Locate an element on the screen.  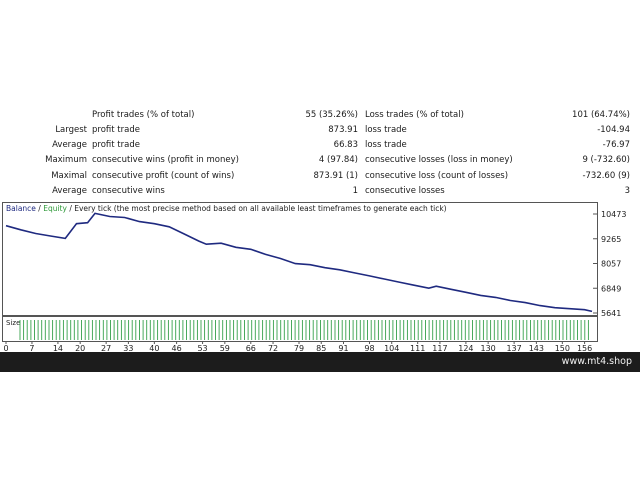
y-tick-label: 5641 is located at coordinates (611, 313).